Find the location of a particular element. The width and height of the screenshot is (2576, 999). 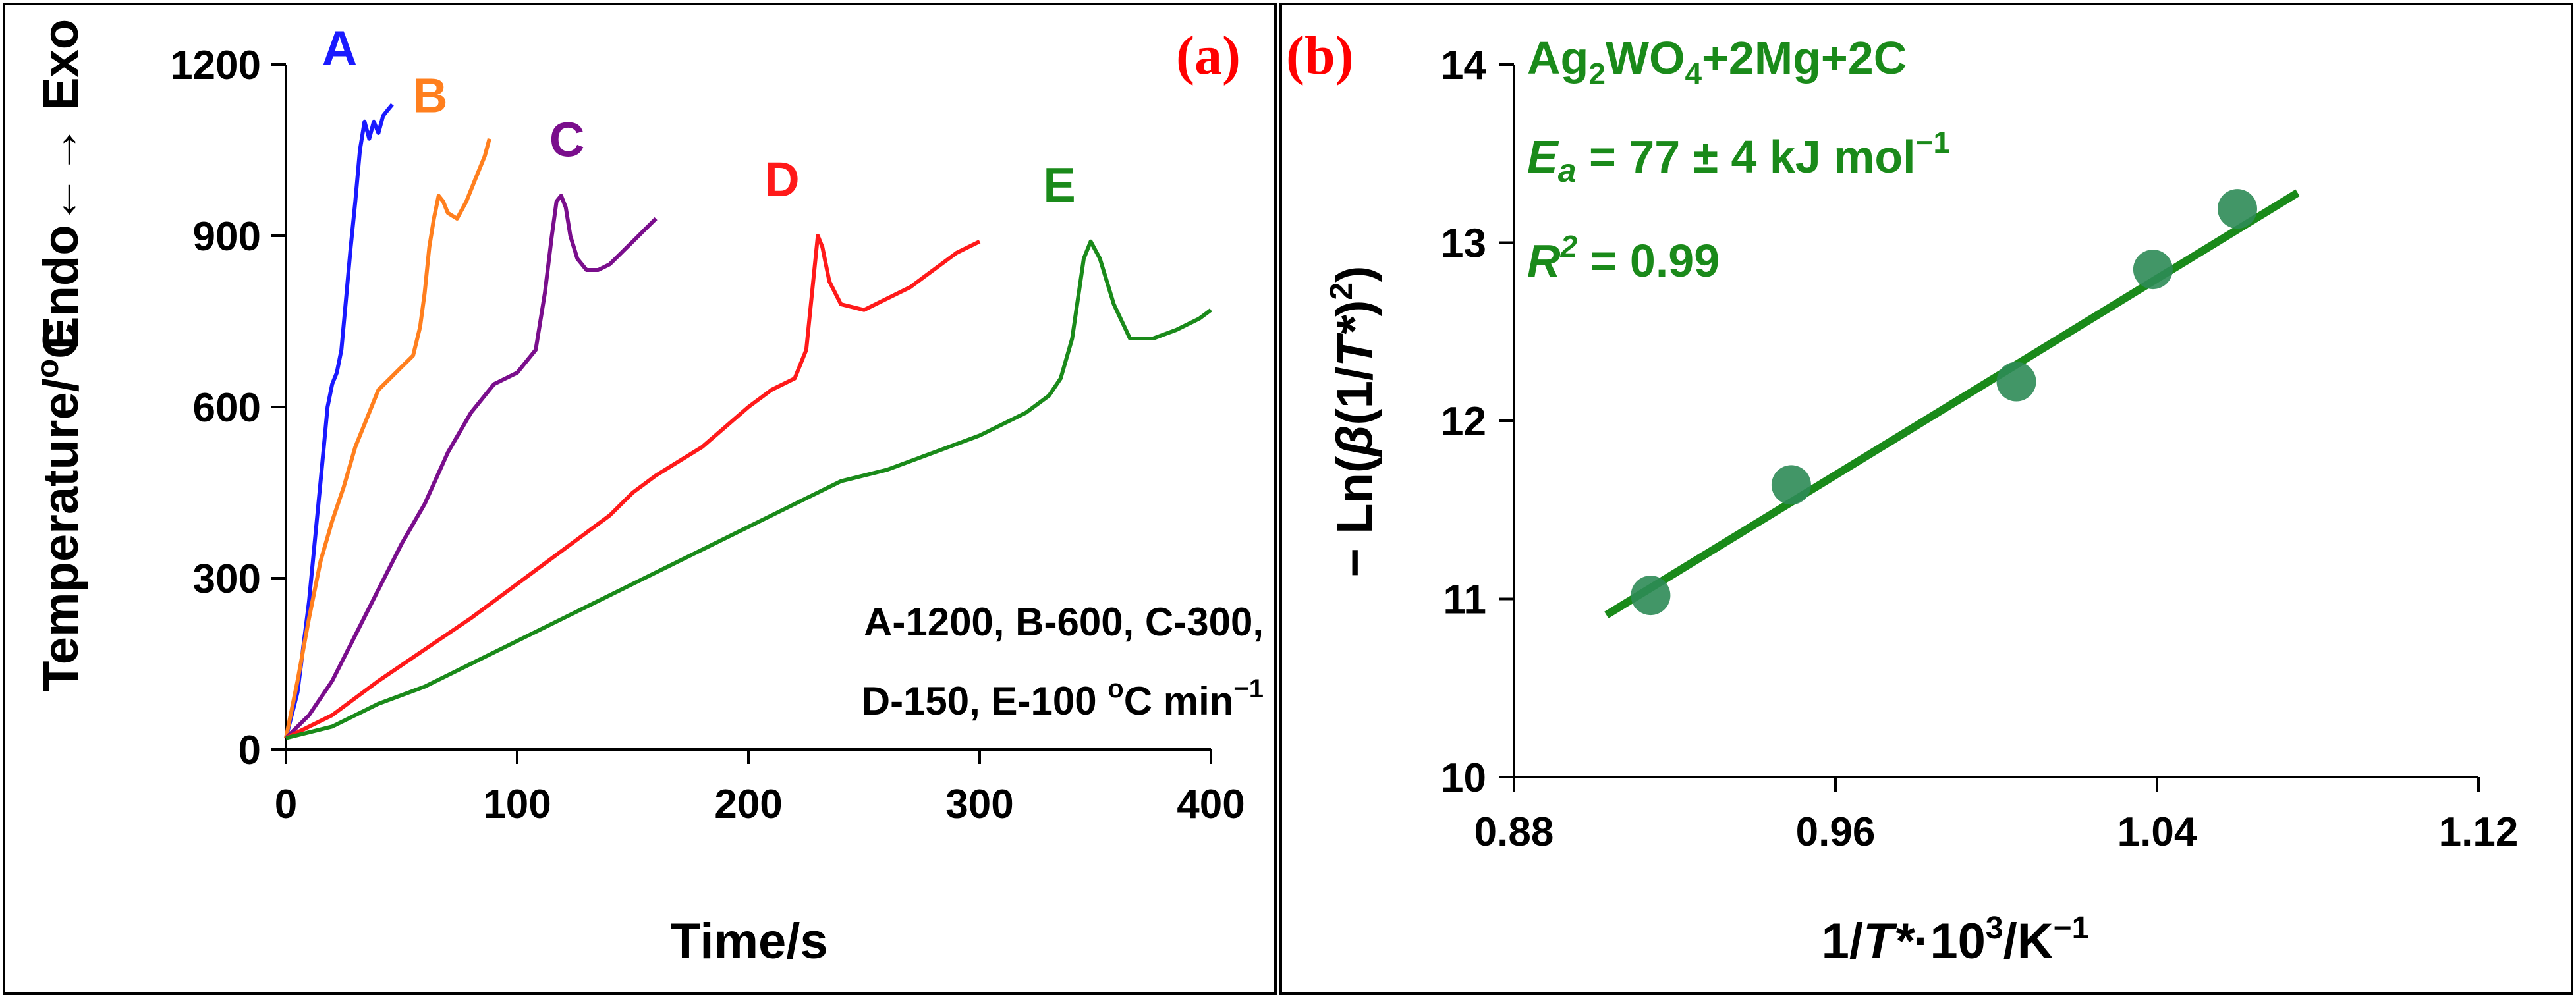

series-label-E: E is located at coordinates (1059, 186).